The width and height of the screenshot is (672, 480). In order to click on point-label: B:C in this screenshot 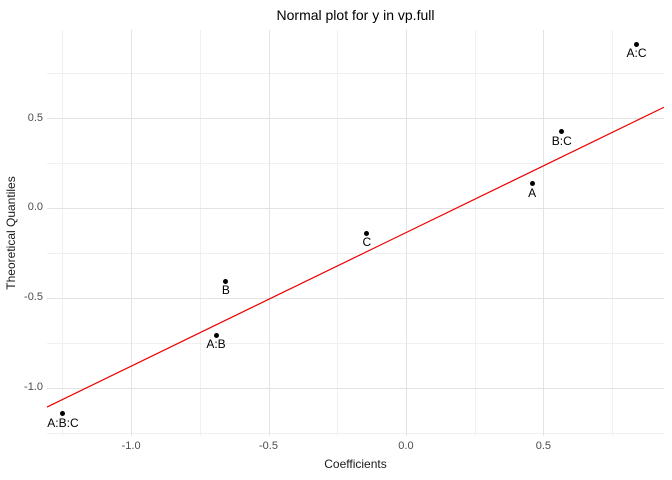, I will do `click(561, 140)`.